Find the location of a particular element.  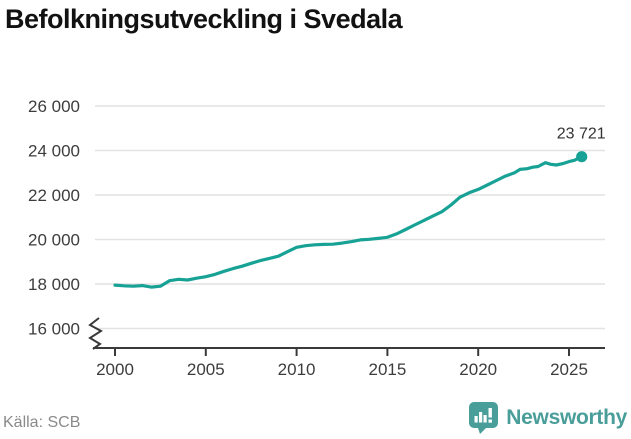

brand-name: Newsworthy is located at coordinates (566, 417).